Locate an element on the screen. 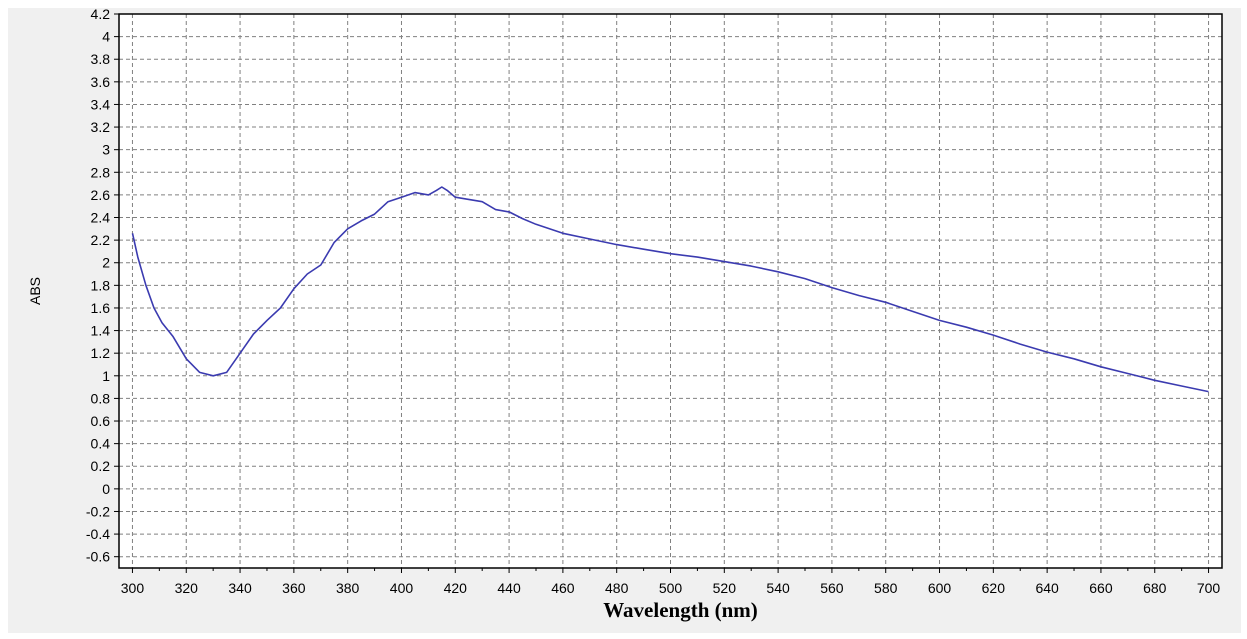 This screenshot has height=639, width=1247. y-tick-label: 3.2 is located at coordinates (101, 127).